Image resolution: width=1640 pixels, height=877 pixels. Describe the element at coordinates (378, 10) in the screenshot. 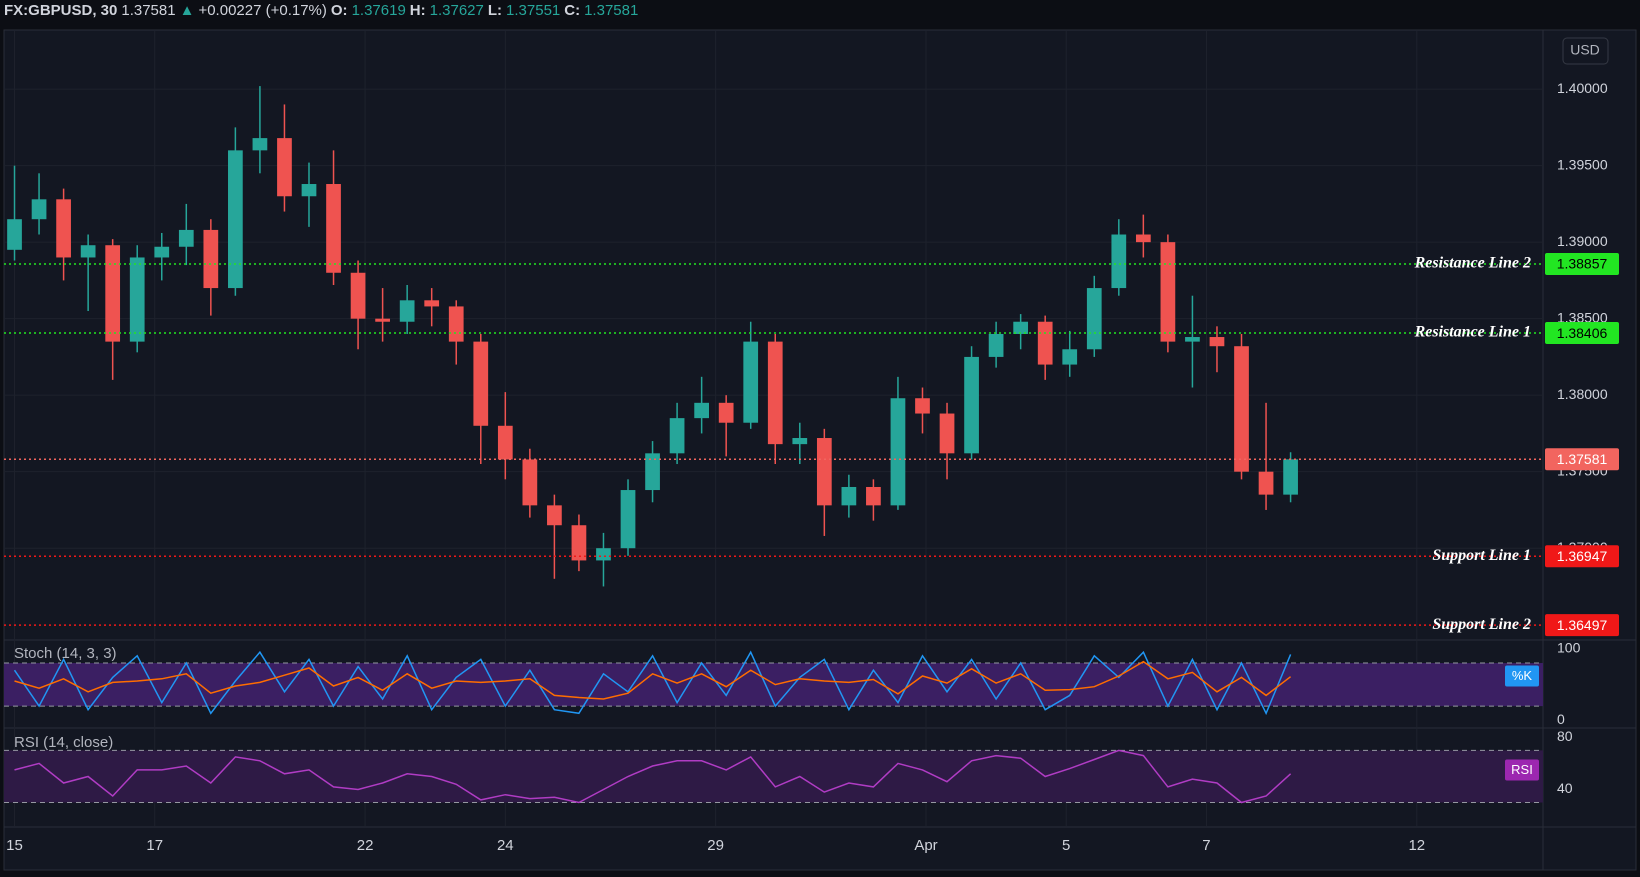

I see `ohlc-value: 1.37619` at that location.